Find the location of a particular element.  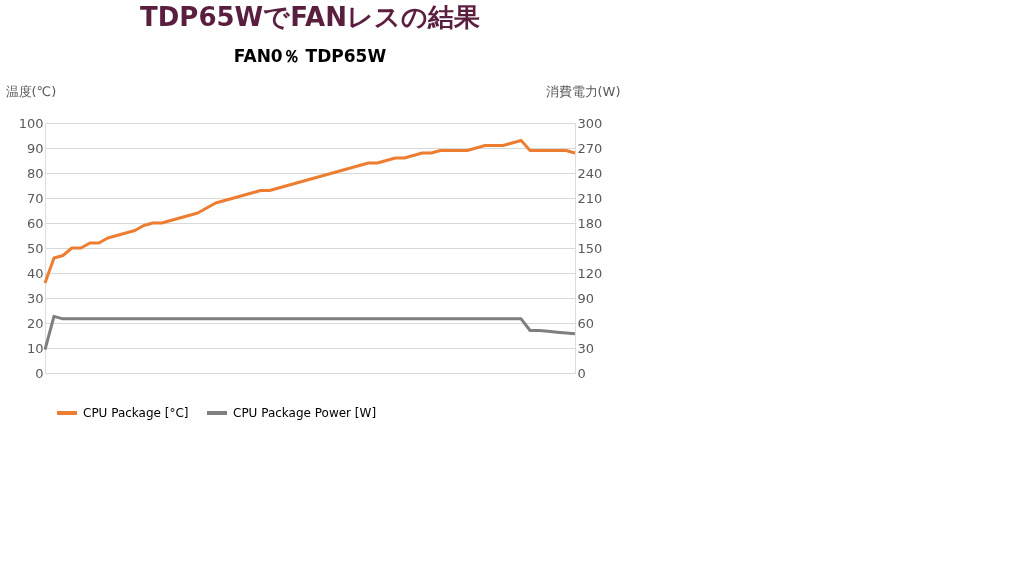

y-tick-label: 0 is located at coordinates (39, 373).